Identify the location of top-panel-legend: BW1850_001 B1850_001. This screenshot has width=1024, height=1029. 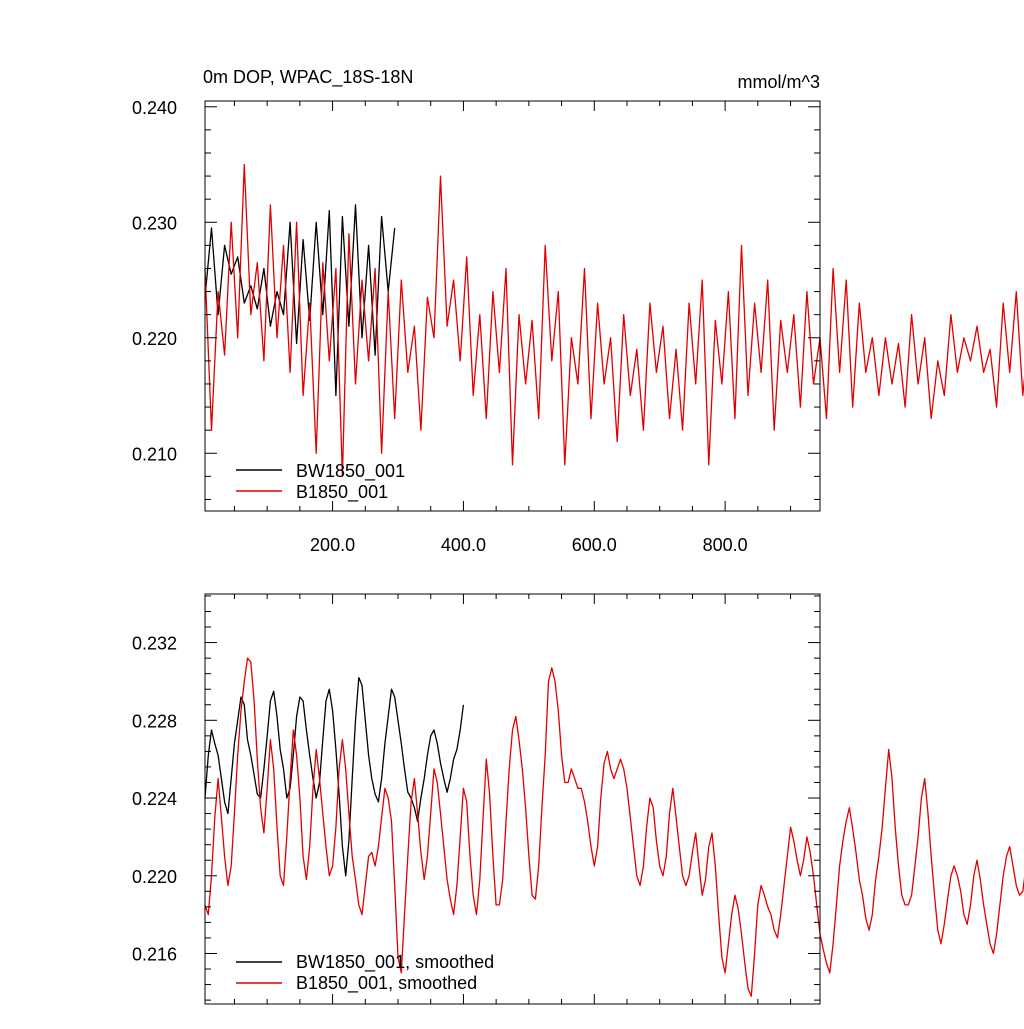
(320, 482).